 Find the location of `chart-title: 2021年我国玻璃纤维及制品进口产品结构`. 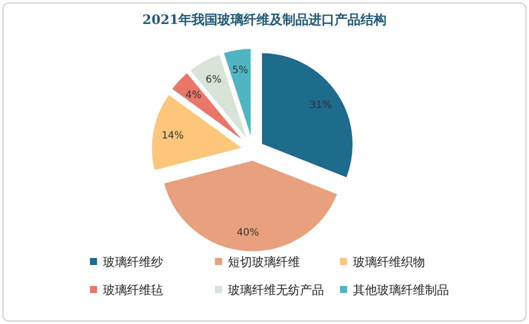

chart-title: 2021年我国玻璃纤维及制品进口产品结构 is located at coordinates (264, 20).